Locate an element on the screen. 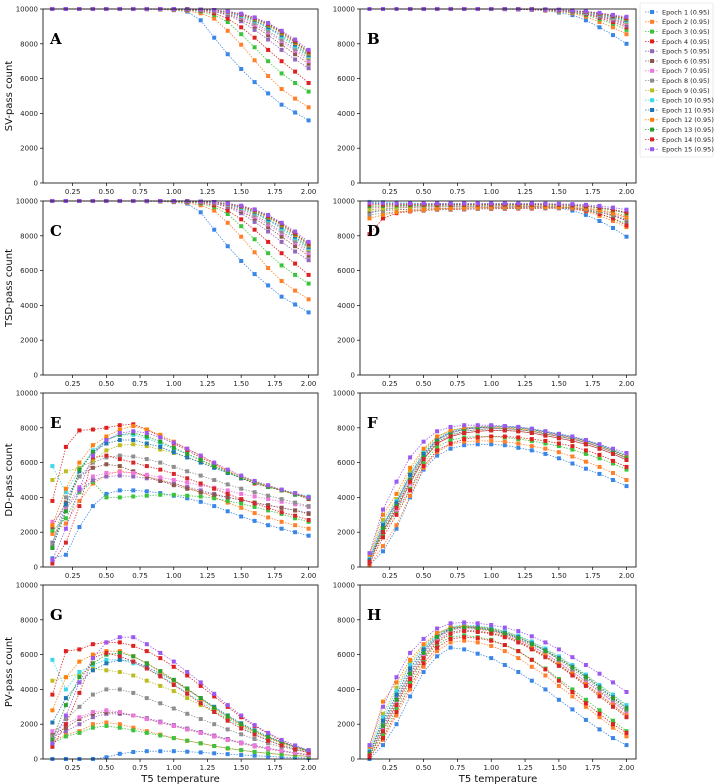  legend-item: Epoch 14 (0.95) is located at coordinates (679, 140).